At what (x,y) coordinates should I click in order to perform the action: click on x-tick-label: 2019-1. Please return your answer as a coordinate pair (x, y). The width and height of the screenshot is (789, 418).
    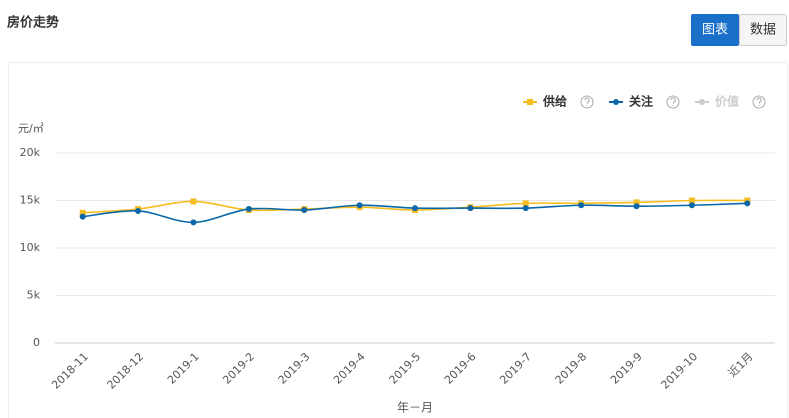
    Looking at the image, I should click on (183, 368).